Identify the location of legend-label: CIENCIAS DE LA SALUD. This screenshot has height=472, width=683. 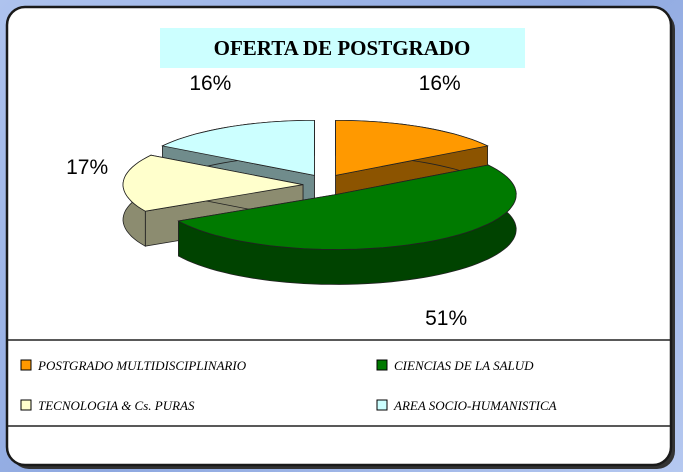
(464, 365).